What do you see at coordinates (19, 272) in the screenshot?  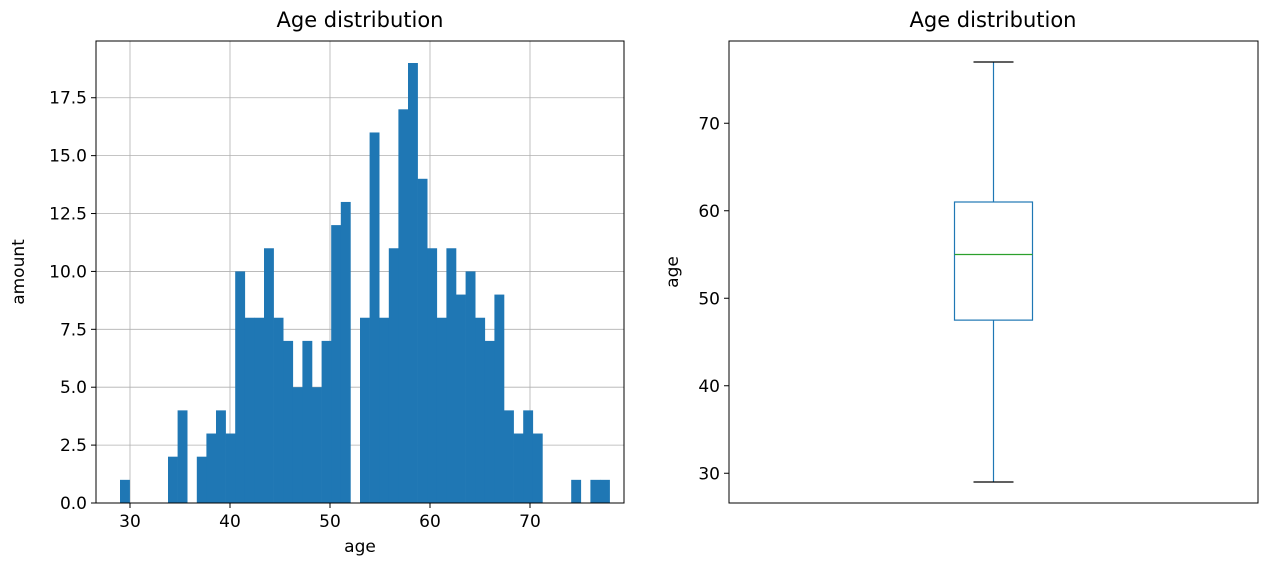 I see `histogram-y-axis-label: amount` at bounding box center [19, 272].